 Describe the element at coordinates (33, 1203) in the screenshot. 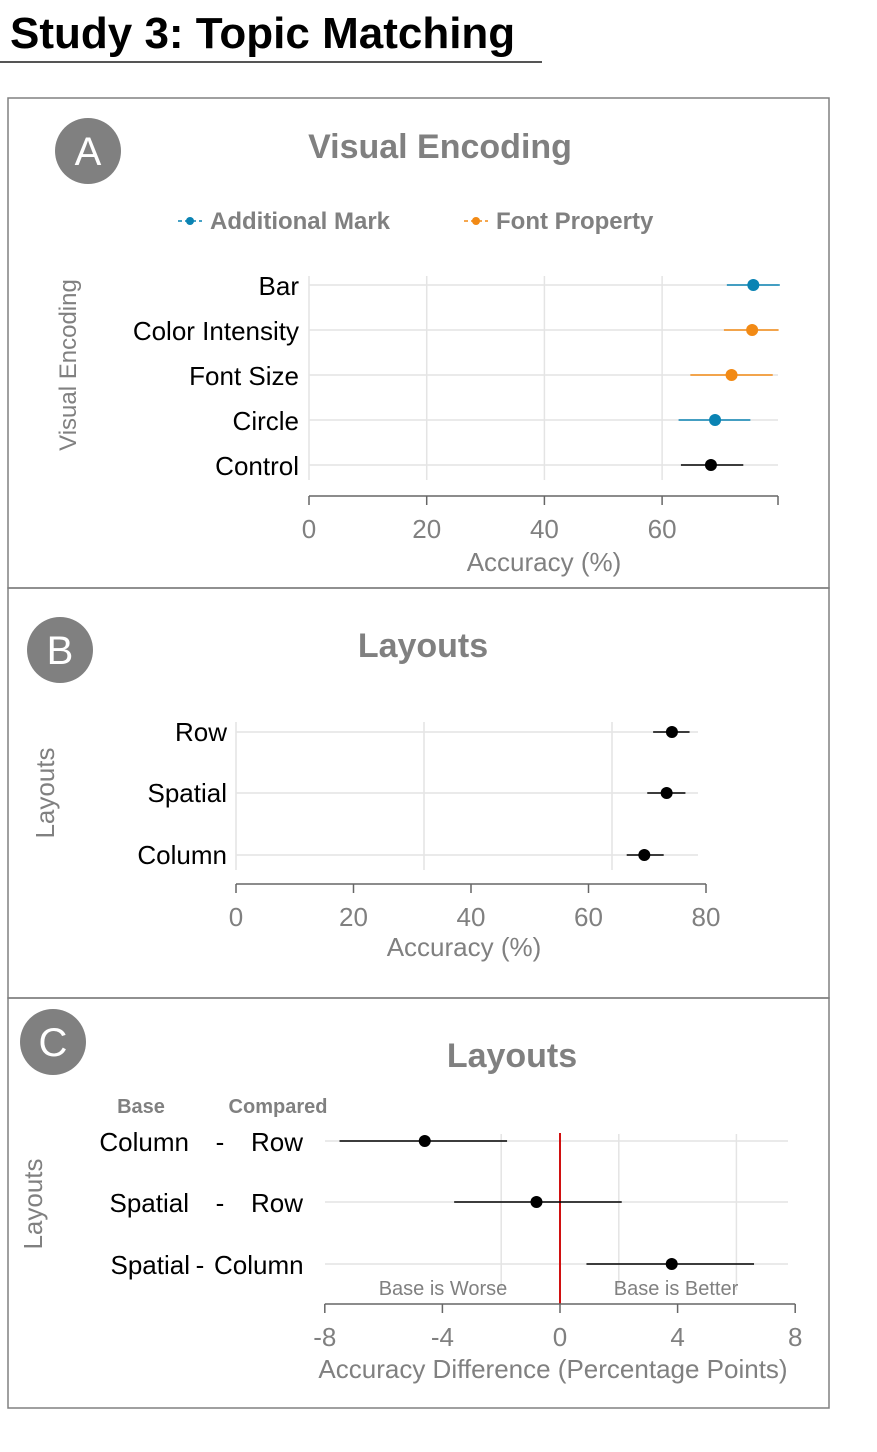

I see `panel-c-ylabel: Layouts` at that location.